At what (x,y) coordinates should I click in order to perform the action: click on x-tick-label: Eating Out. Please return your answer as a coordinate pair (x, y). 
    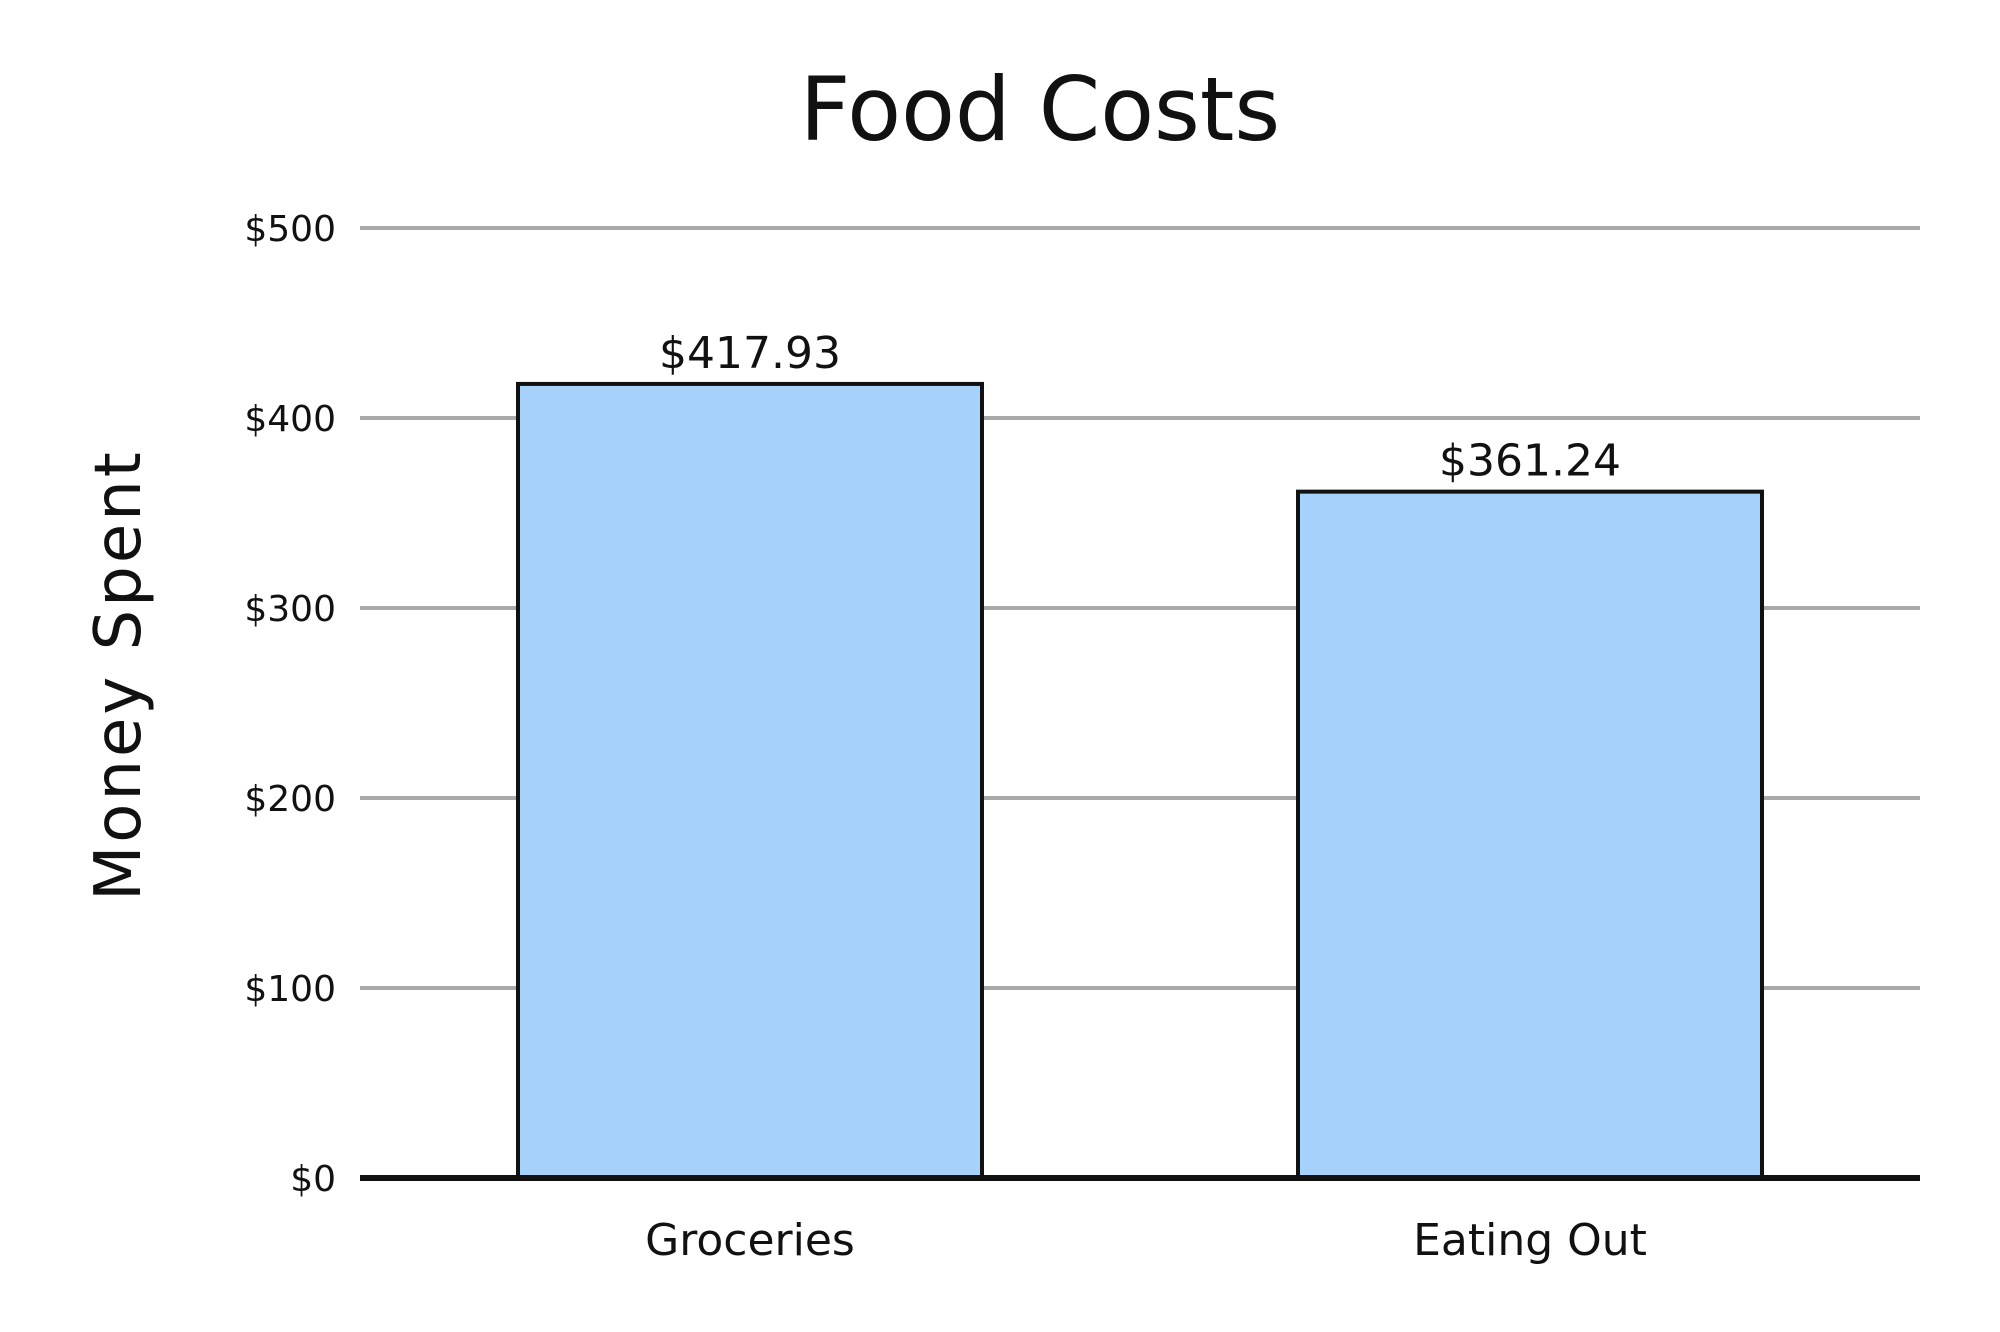
    Looking at the image, I should click on (1530, 1240).